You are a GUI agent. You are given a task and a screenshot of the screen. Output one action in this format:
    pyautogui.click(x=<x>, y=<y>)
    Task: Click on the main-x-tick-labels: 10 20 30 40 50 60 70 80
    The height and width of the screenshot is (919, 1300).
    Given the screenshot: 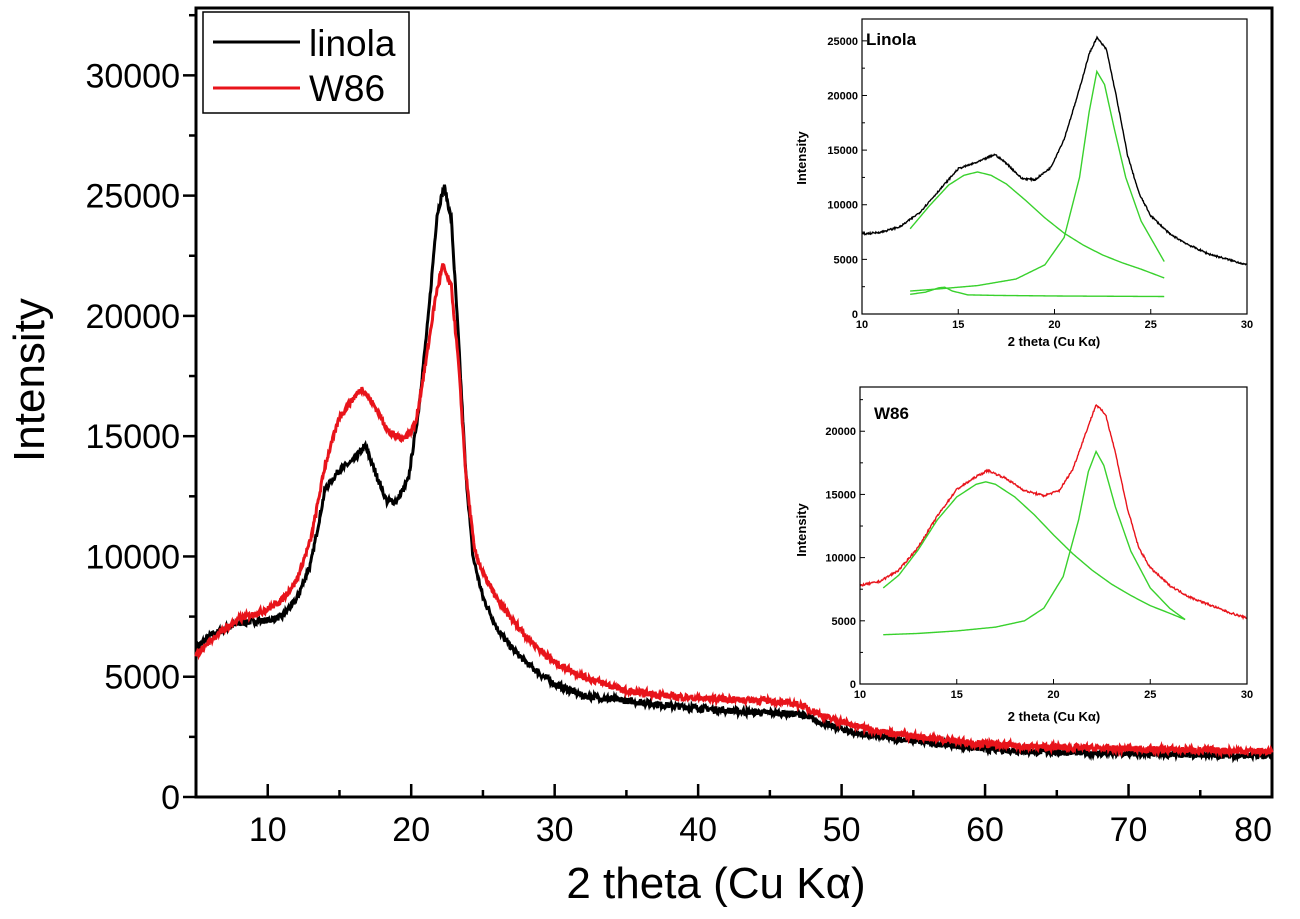 What is the action you would take?
    pyautogui.click(x=760, y=830)
    